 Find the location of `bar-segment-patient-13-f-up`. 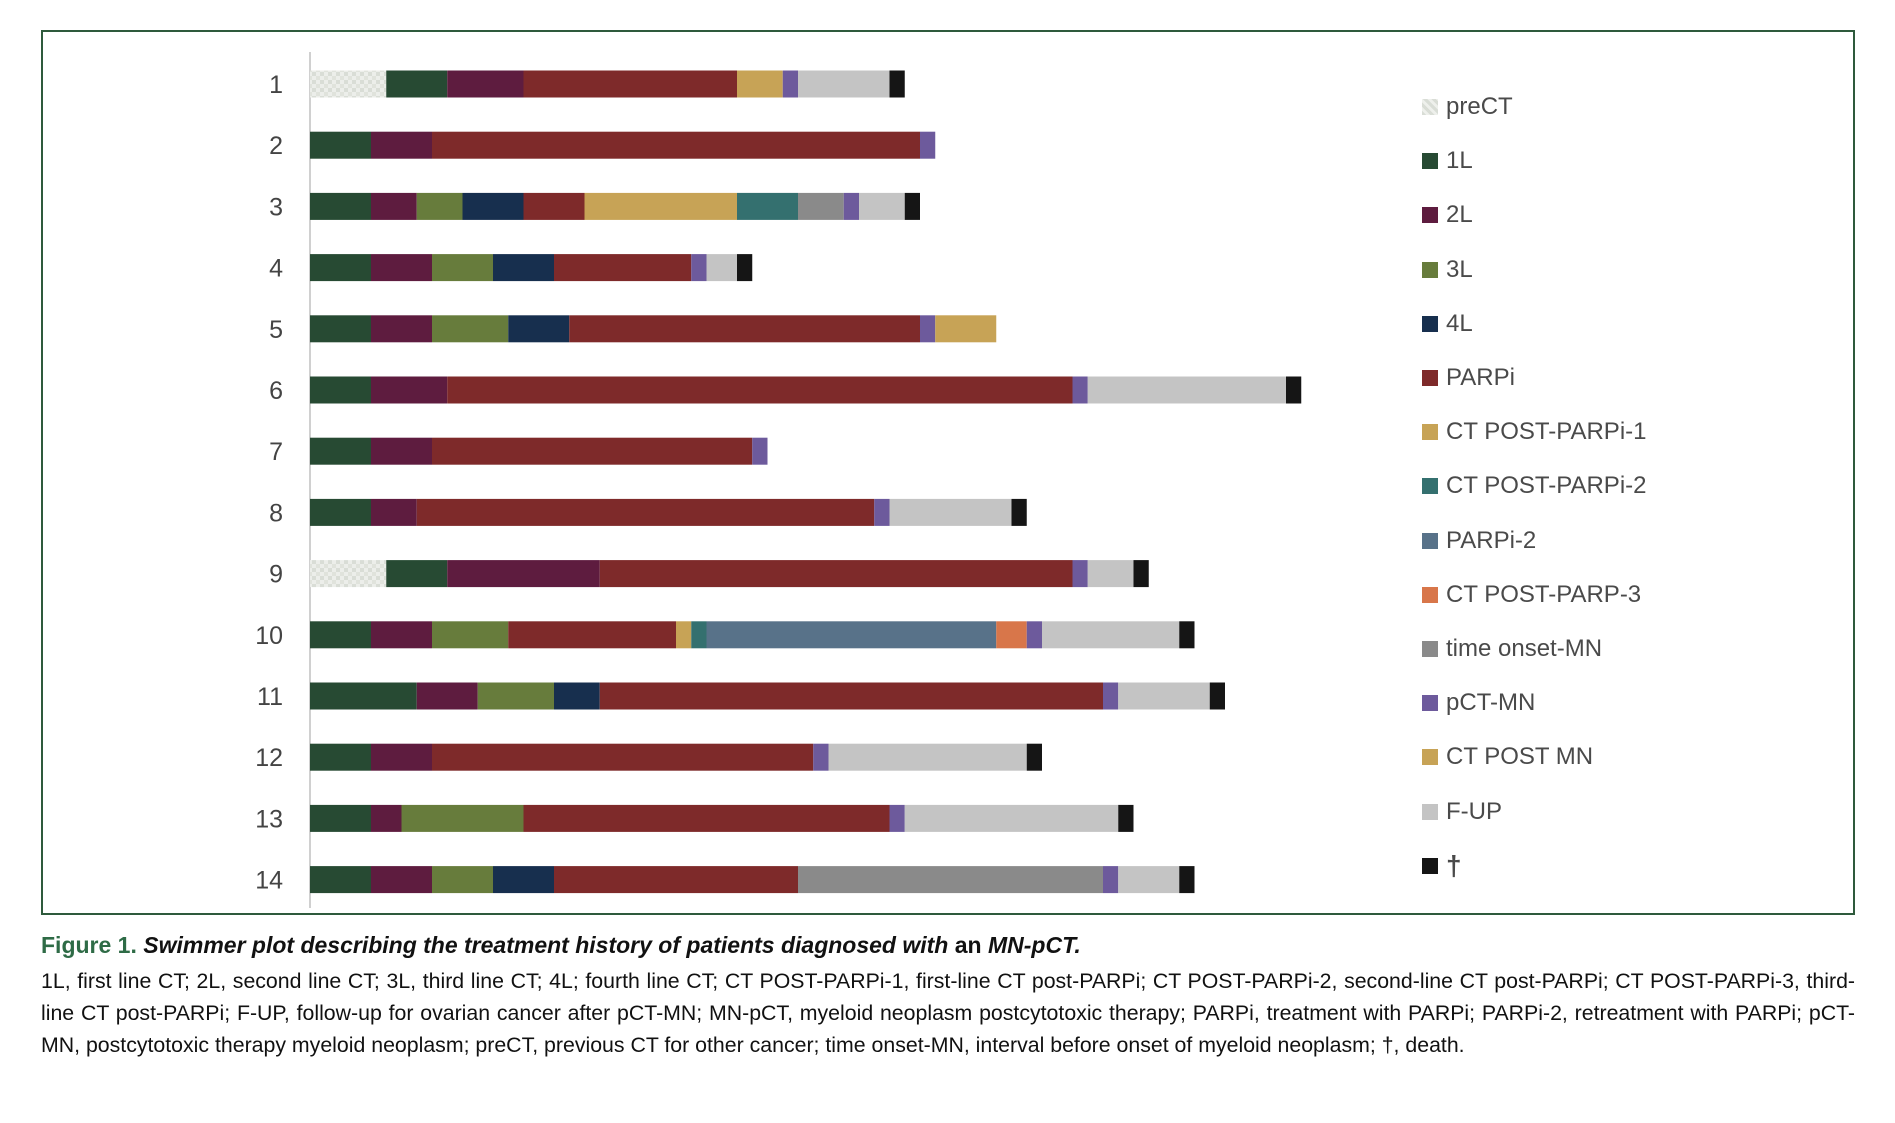

bar-segment-patient-13-f-up is located at coordinates (1011, 818).